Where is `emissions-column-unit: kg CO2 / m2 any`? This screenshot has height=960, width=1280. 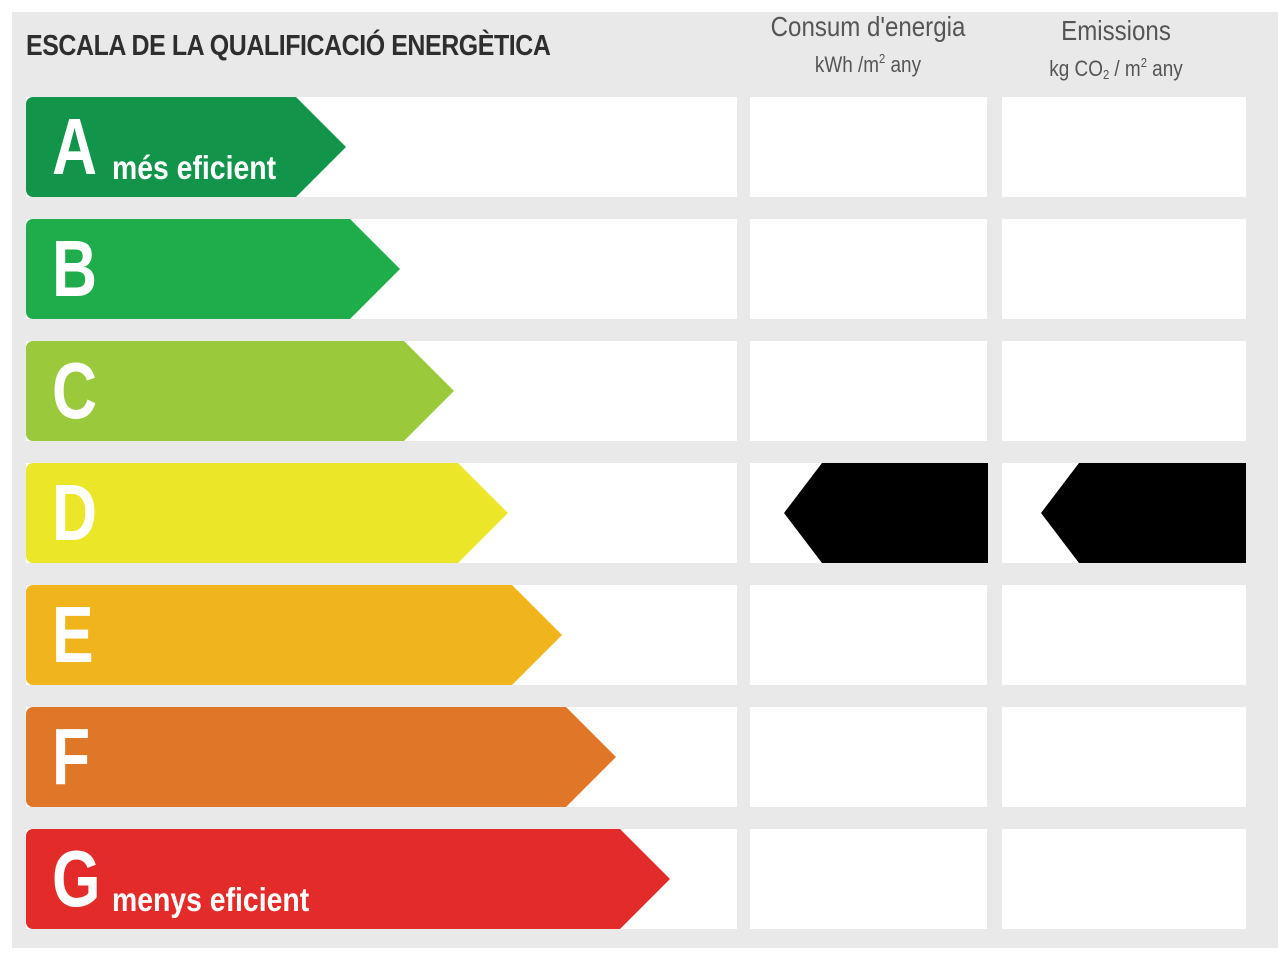
emissions-column-unit: kg CO2 / m2 any is located at coordinates (1116, 68).